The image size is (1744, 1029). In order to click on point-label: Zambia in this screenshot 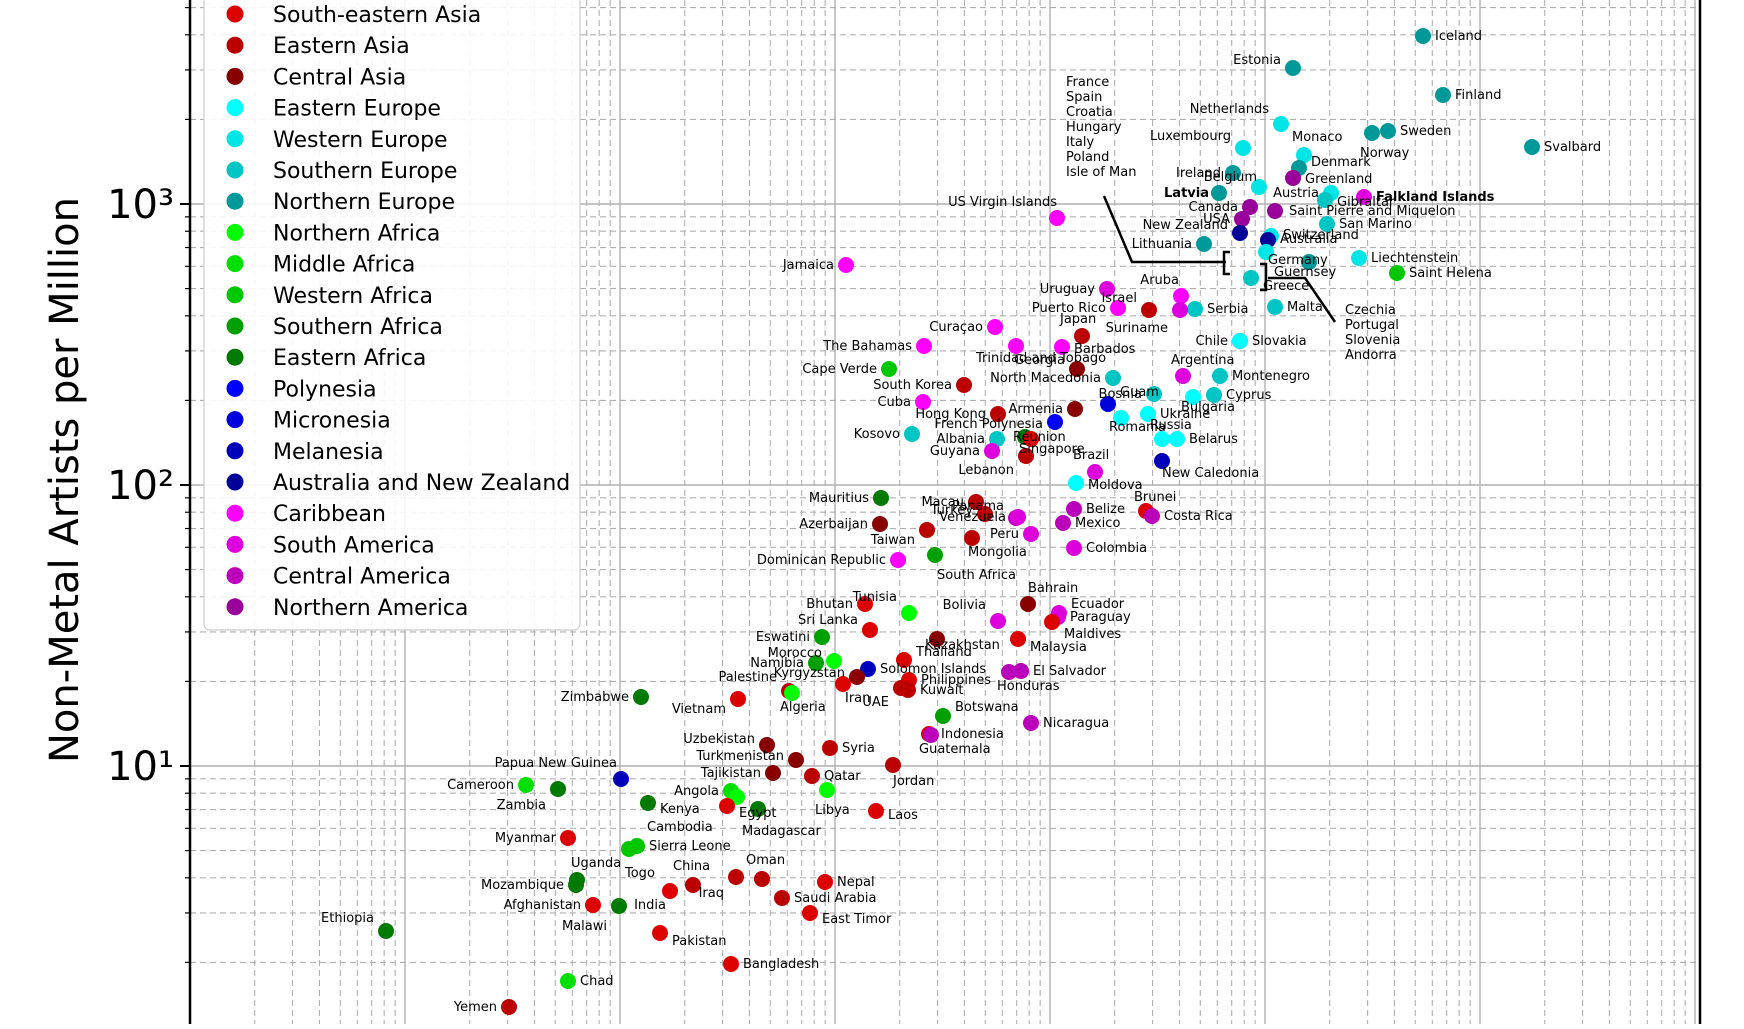, I will do `click(521, 805)`.